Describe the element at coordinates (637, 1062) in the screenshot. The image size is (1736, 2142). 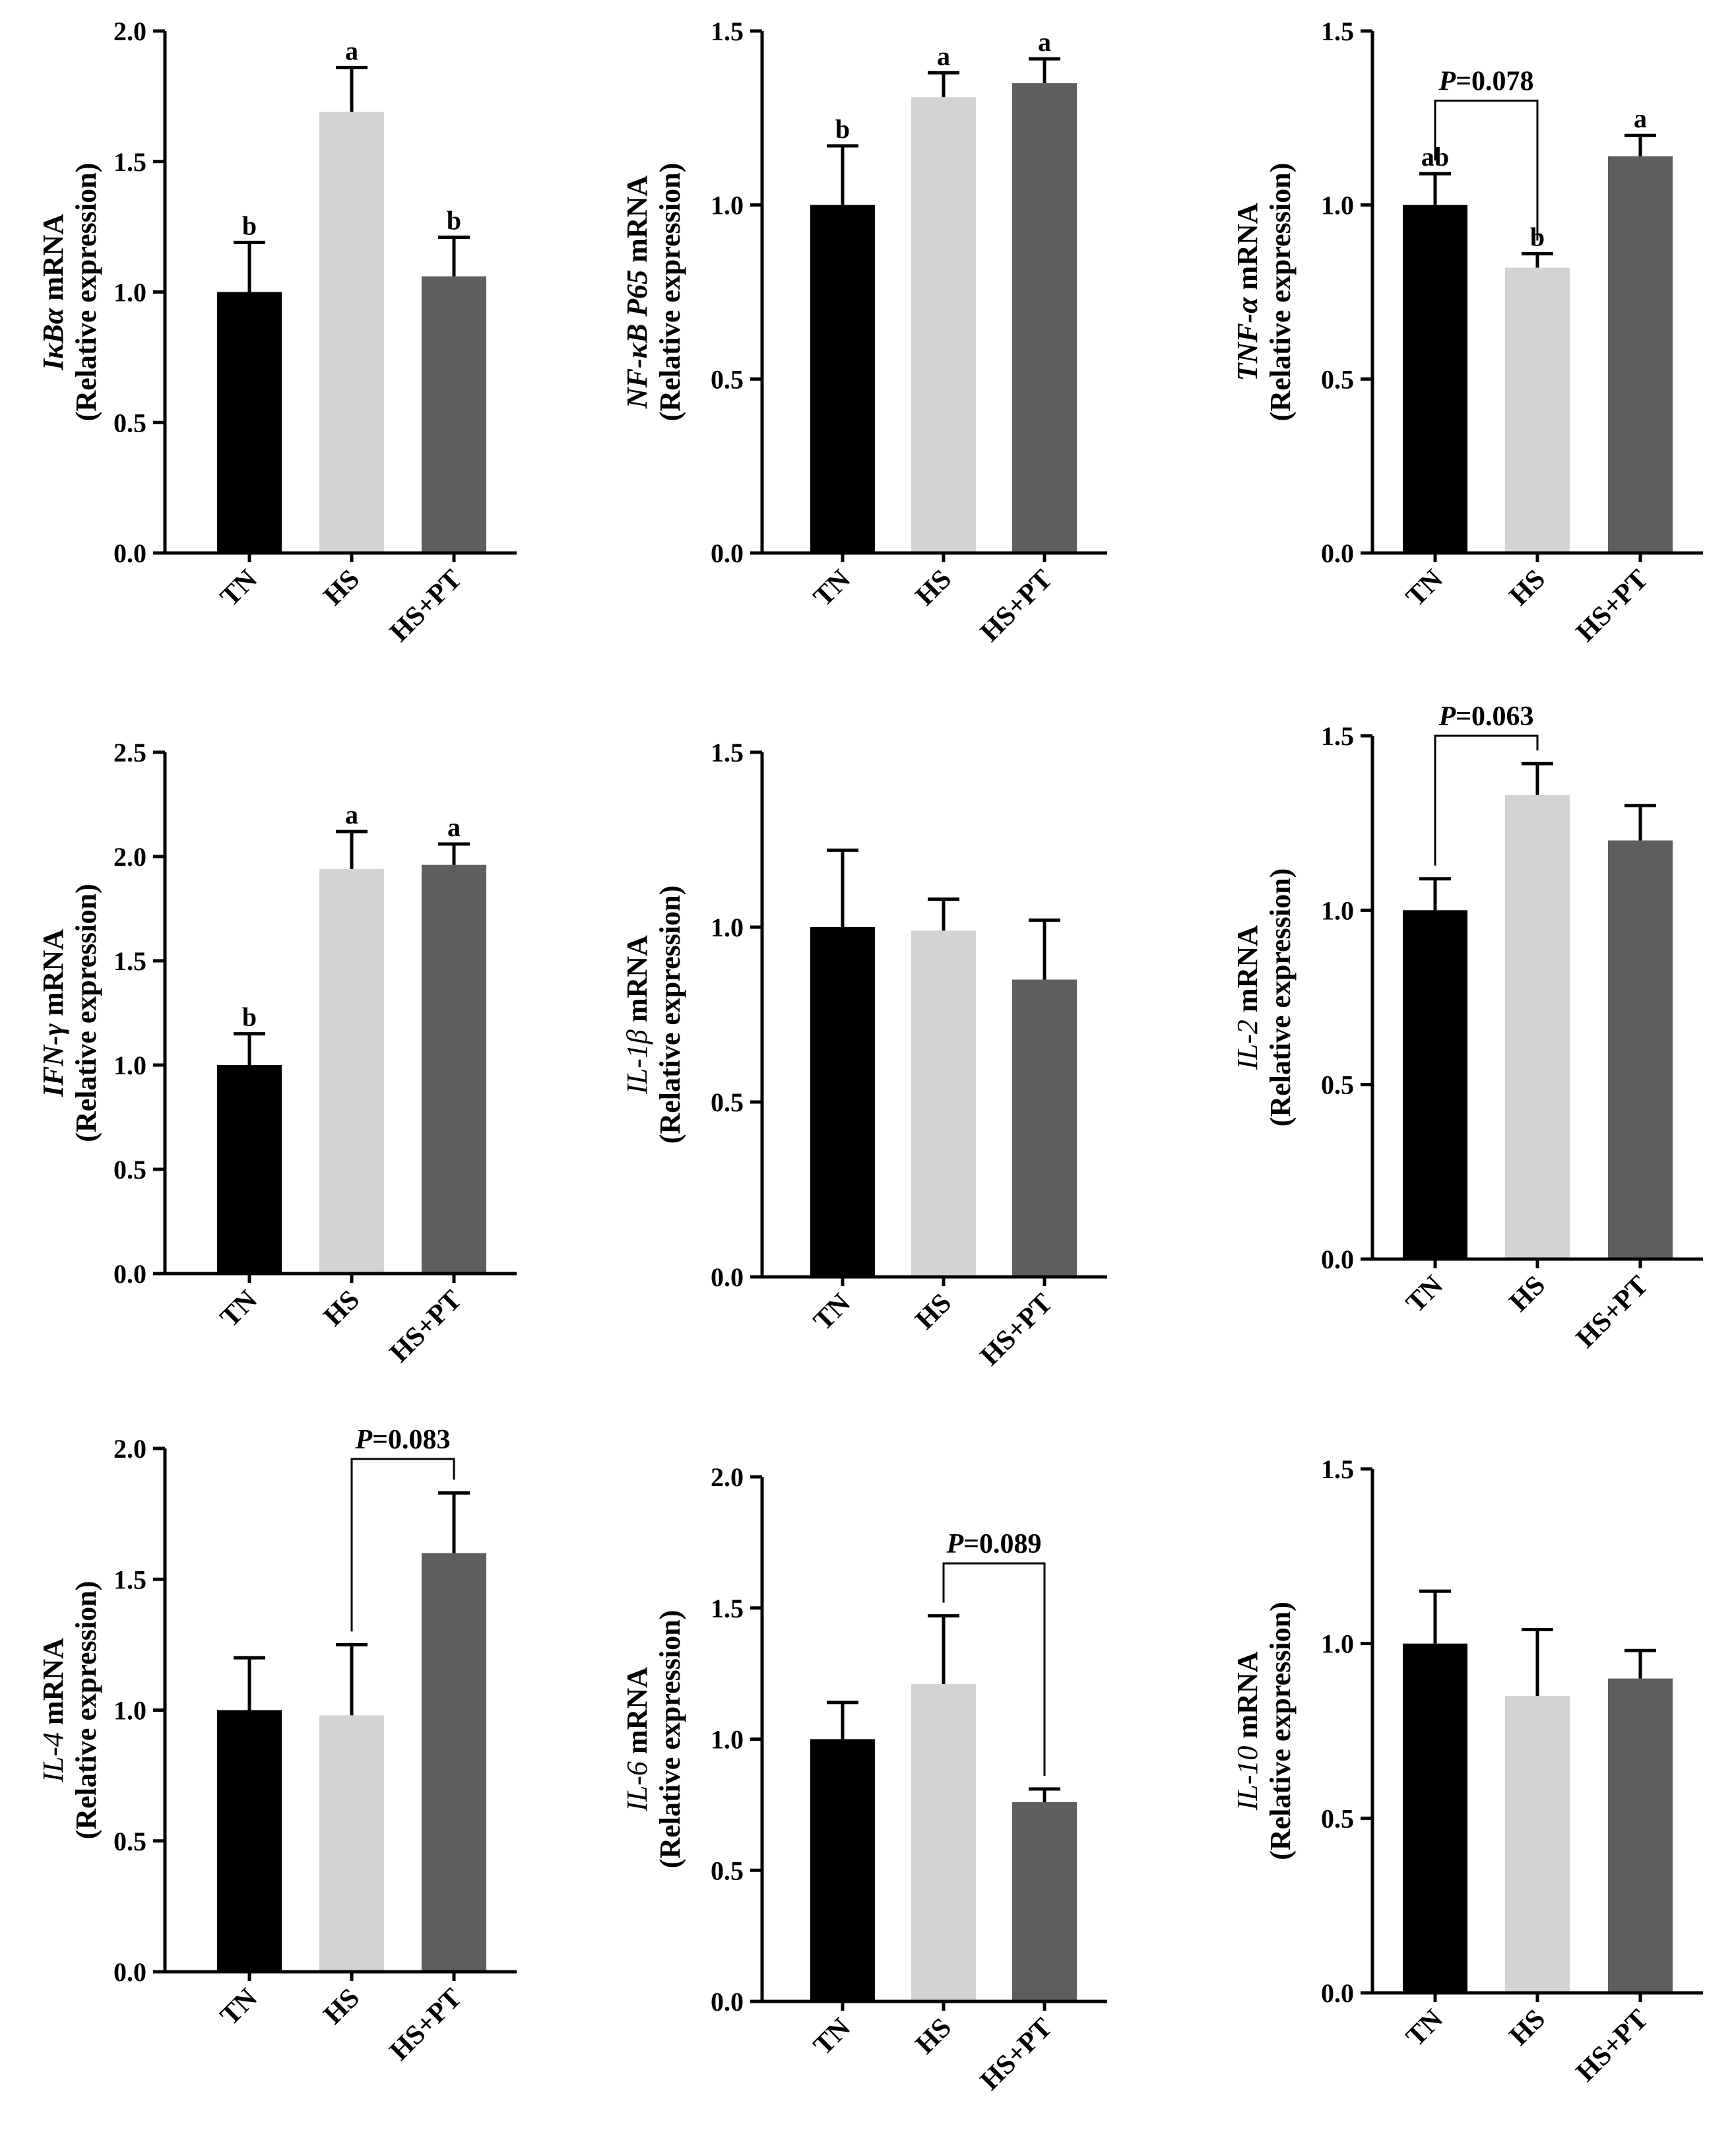
I see `gene-name: IL-1β` at that location.